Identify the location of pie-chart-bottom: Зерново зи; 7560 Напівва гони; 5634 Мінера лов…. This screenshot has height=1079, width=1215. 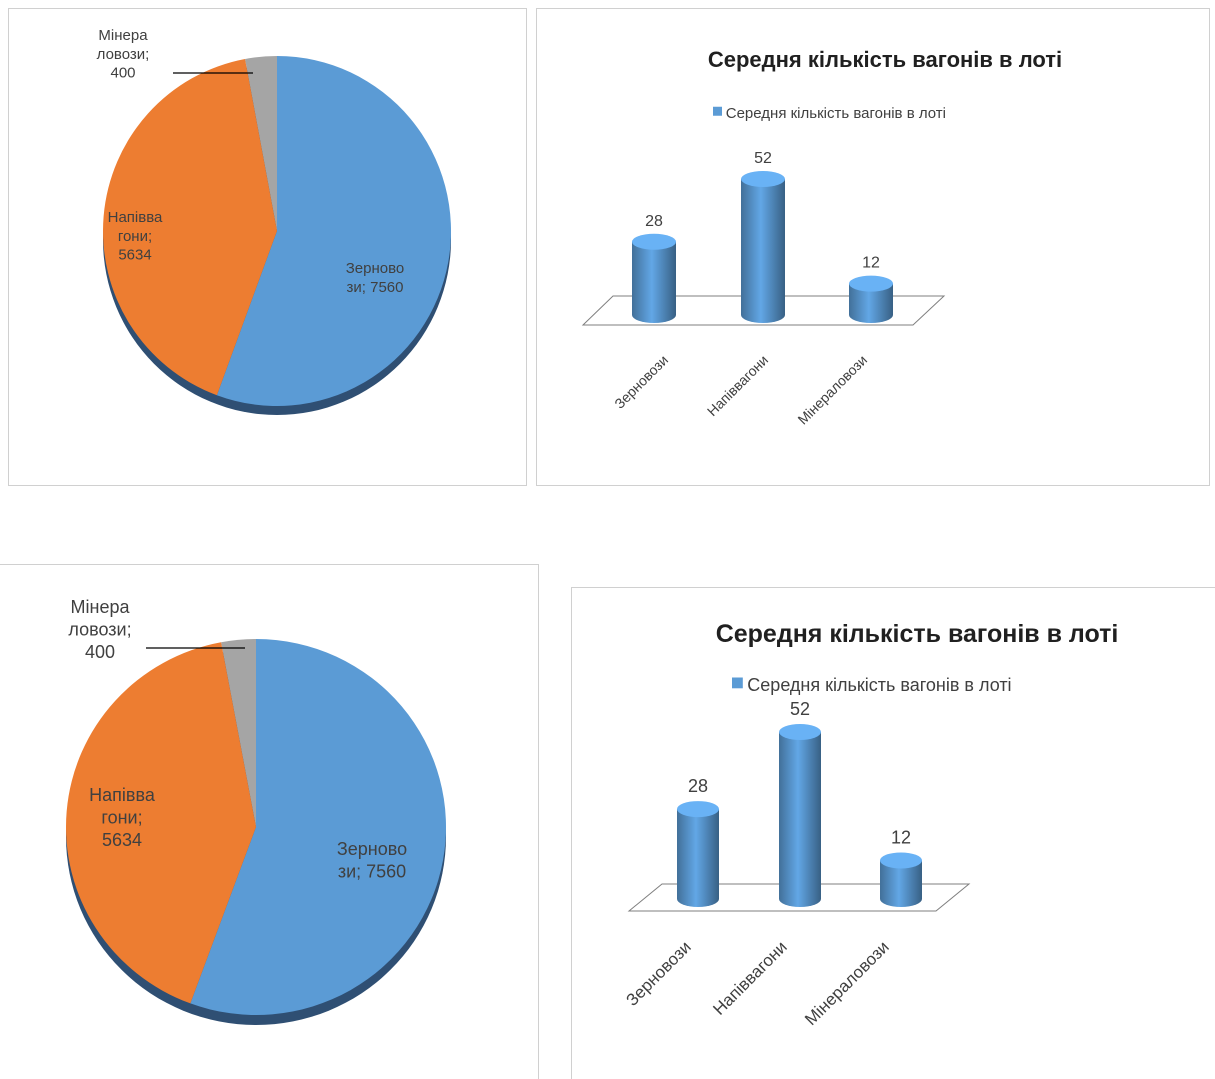
(256, 811).